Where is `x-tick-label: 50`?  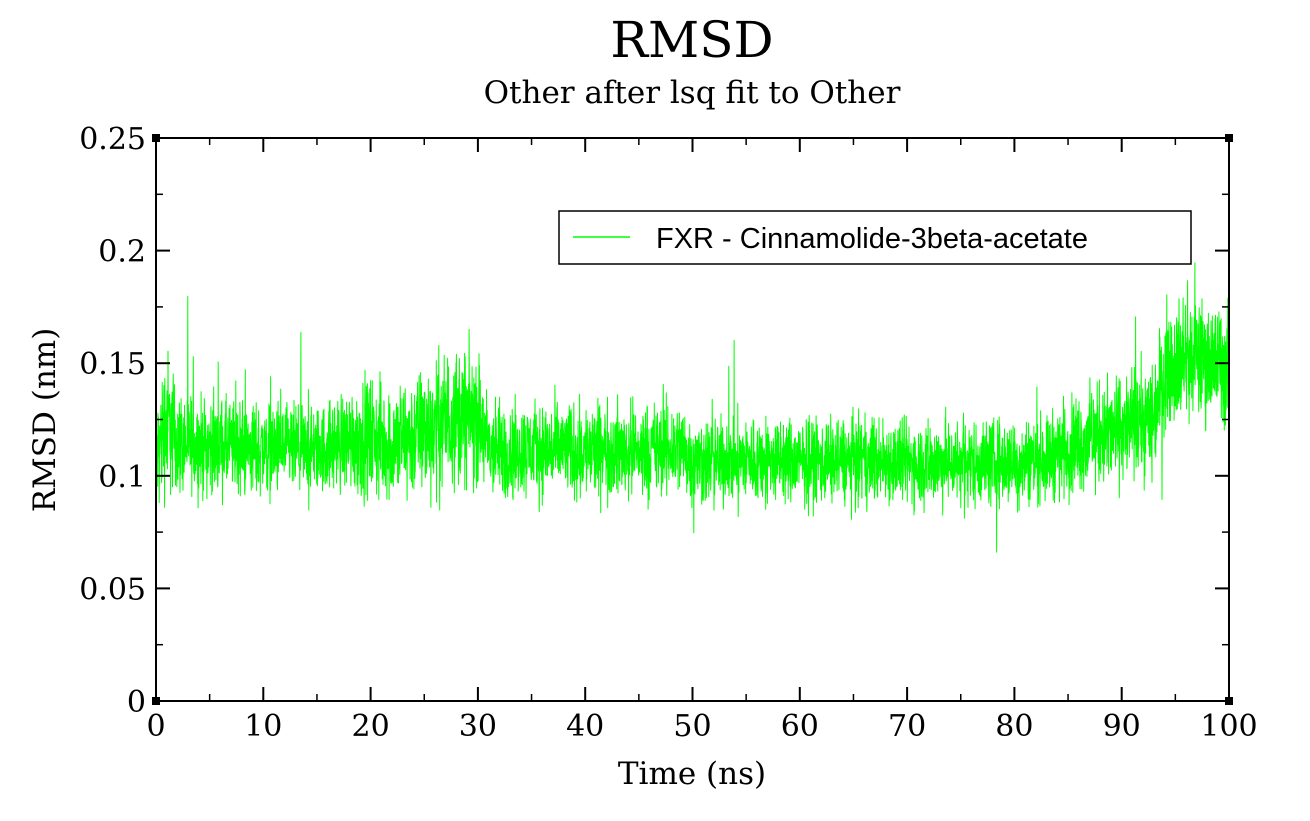
x-tick-label: 50 is located at coordinates (692, 726).